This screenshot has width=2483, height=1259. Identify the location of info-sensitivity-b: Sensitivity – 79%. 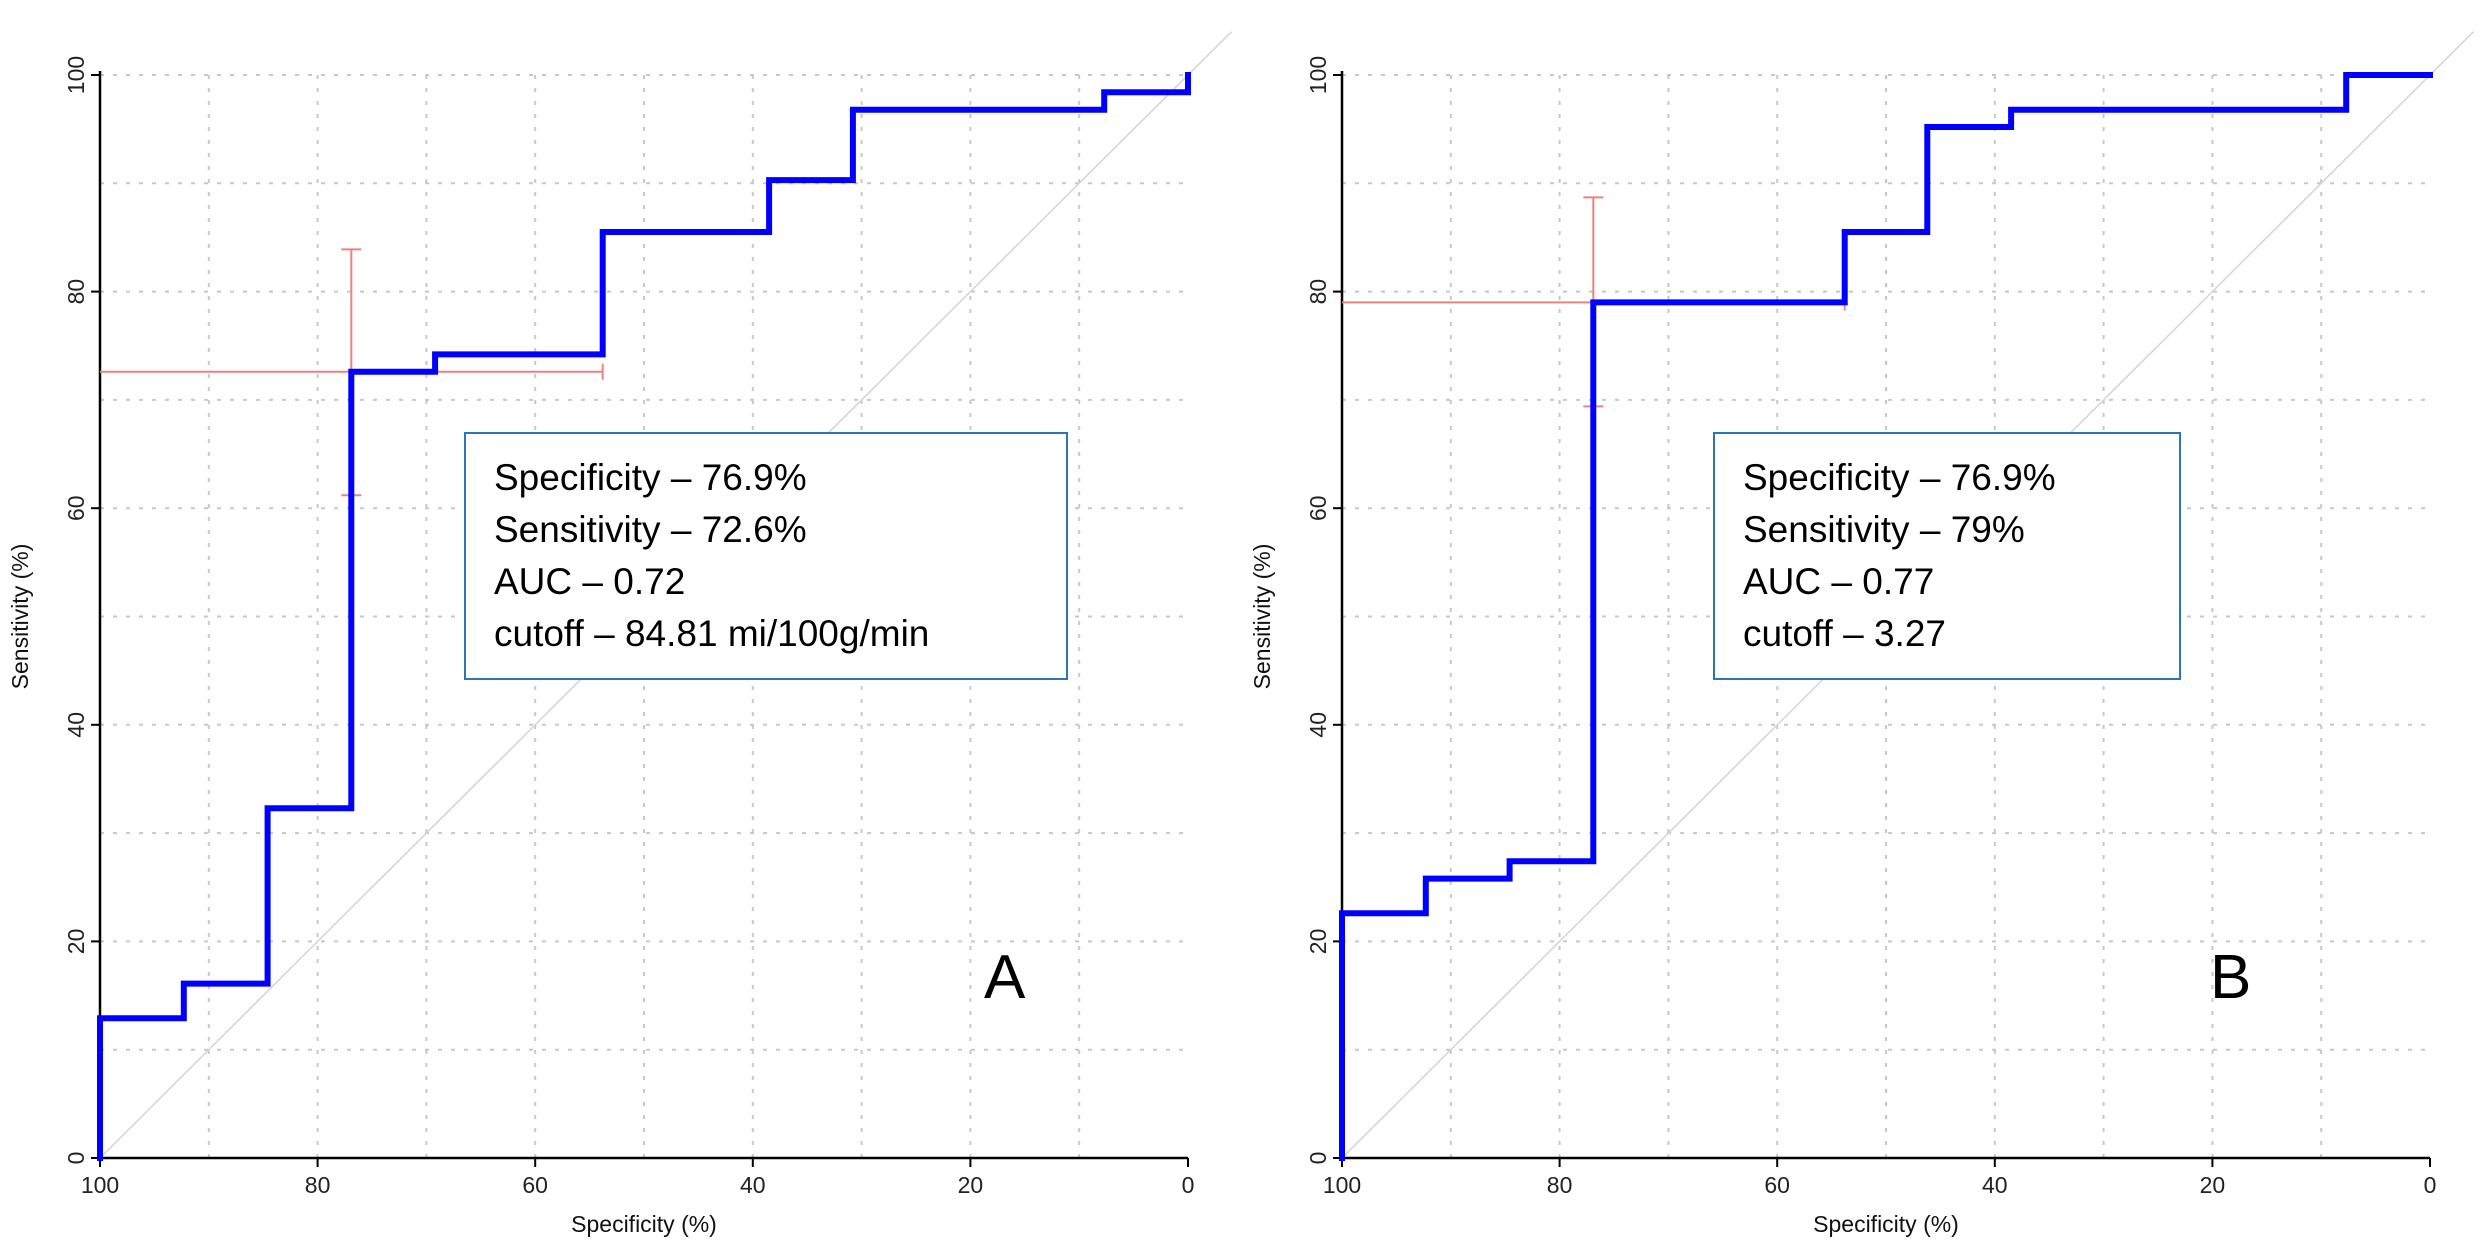
(1884, 529).